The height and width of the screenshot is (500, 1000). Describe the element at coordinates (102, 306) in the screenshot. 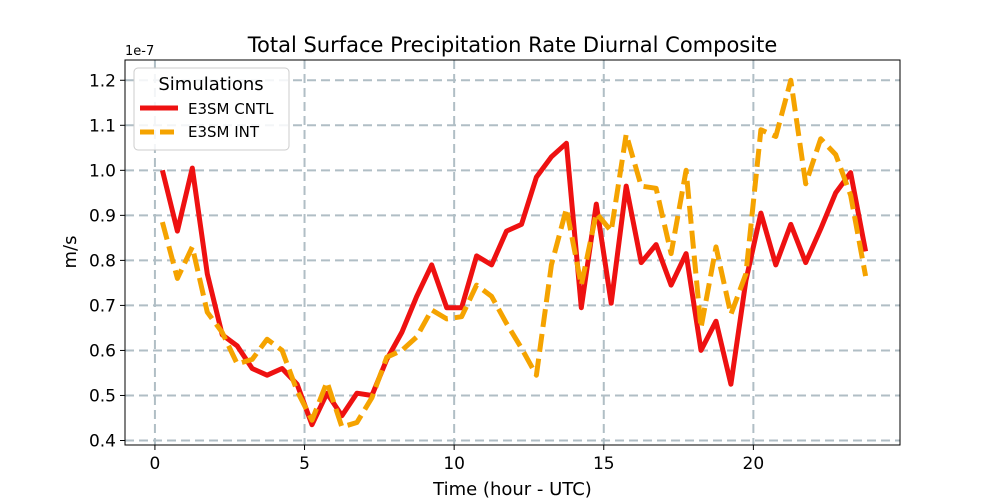

I see `y-tick-label: 0.7` at that location.